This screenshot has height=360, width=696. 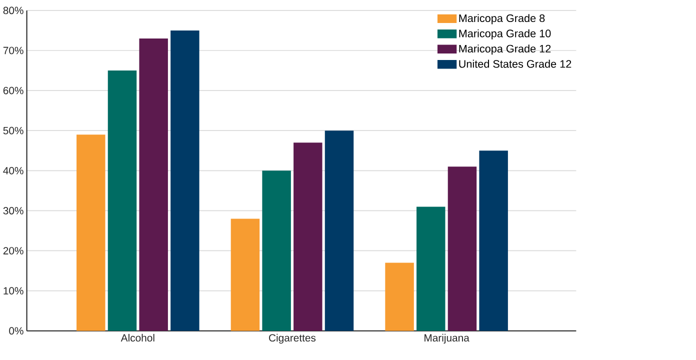 I want to click on x-tick-label: Marijuana, so click(x=447, y=339).